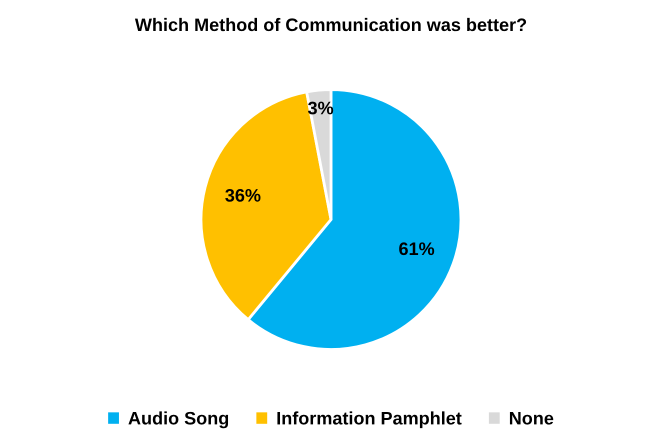 The image size is (662, 439). What do you see at coordinates (242, 195) in the screenshot?
I see `data-label: 36%` at bounding box center [242, 195].